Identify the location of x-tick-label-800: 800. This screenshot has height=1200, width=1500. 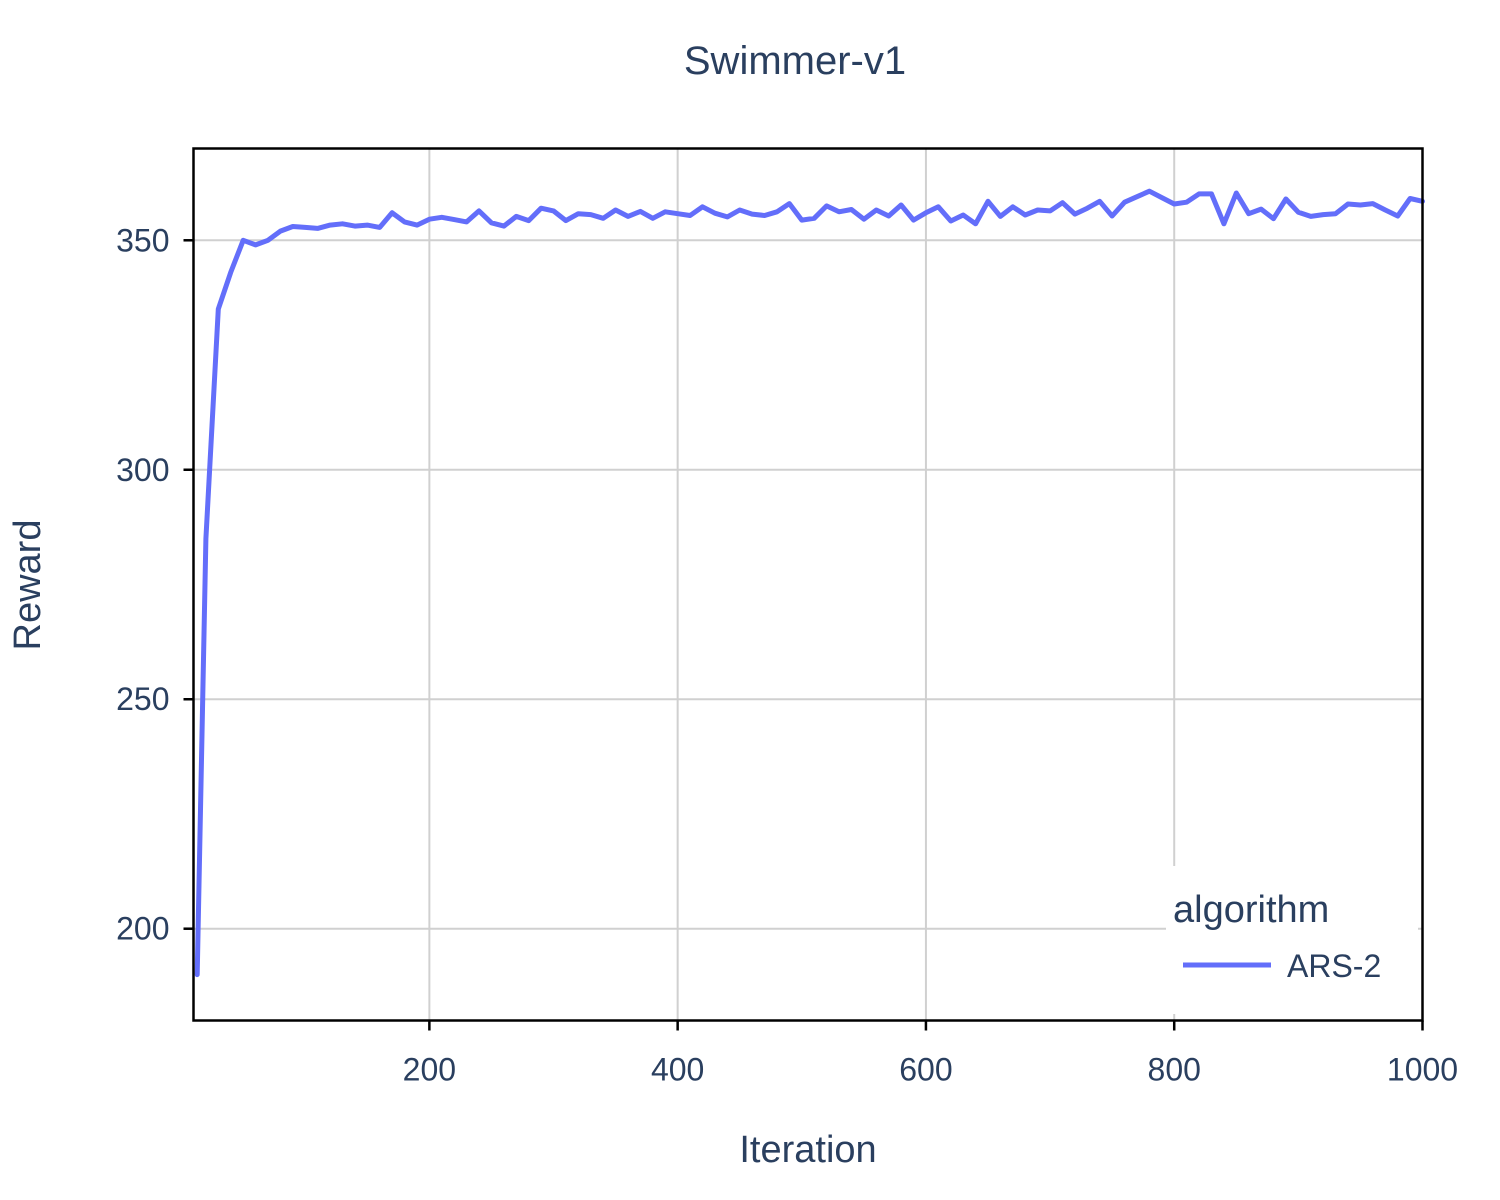
(1174, 1070).